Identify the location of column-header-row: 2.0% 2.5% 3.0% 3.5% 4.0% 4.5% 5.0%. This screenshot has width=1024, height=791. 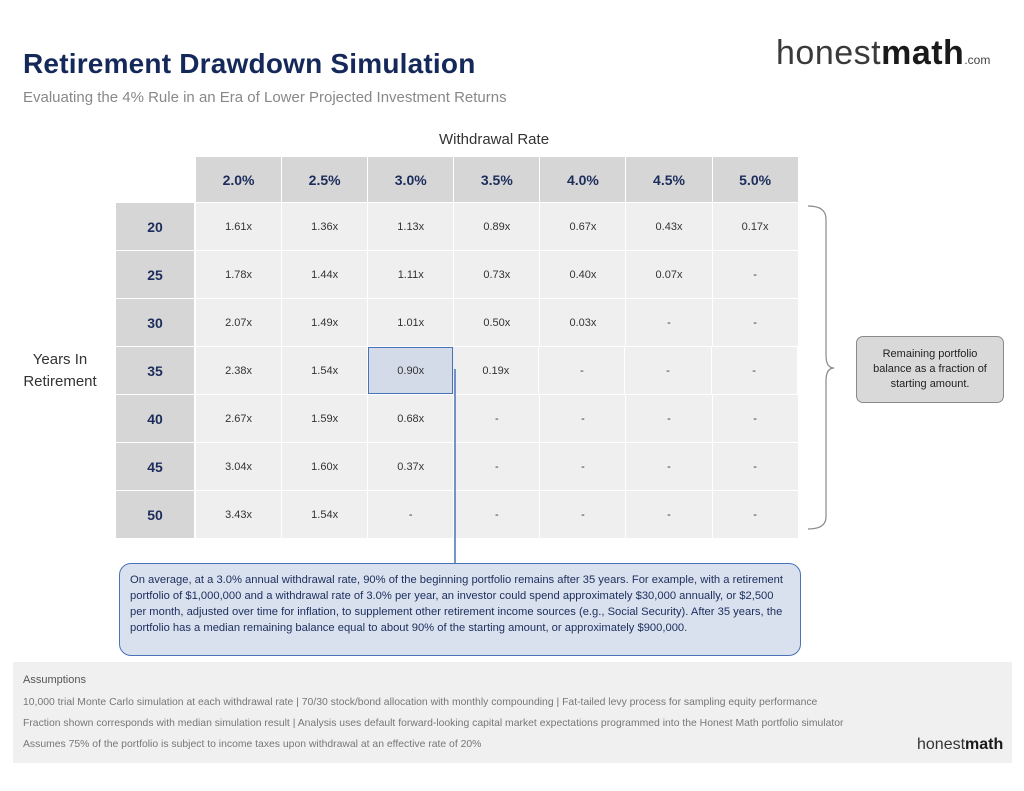
(497, 179).